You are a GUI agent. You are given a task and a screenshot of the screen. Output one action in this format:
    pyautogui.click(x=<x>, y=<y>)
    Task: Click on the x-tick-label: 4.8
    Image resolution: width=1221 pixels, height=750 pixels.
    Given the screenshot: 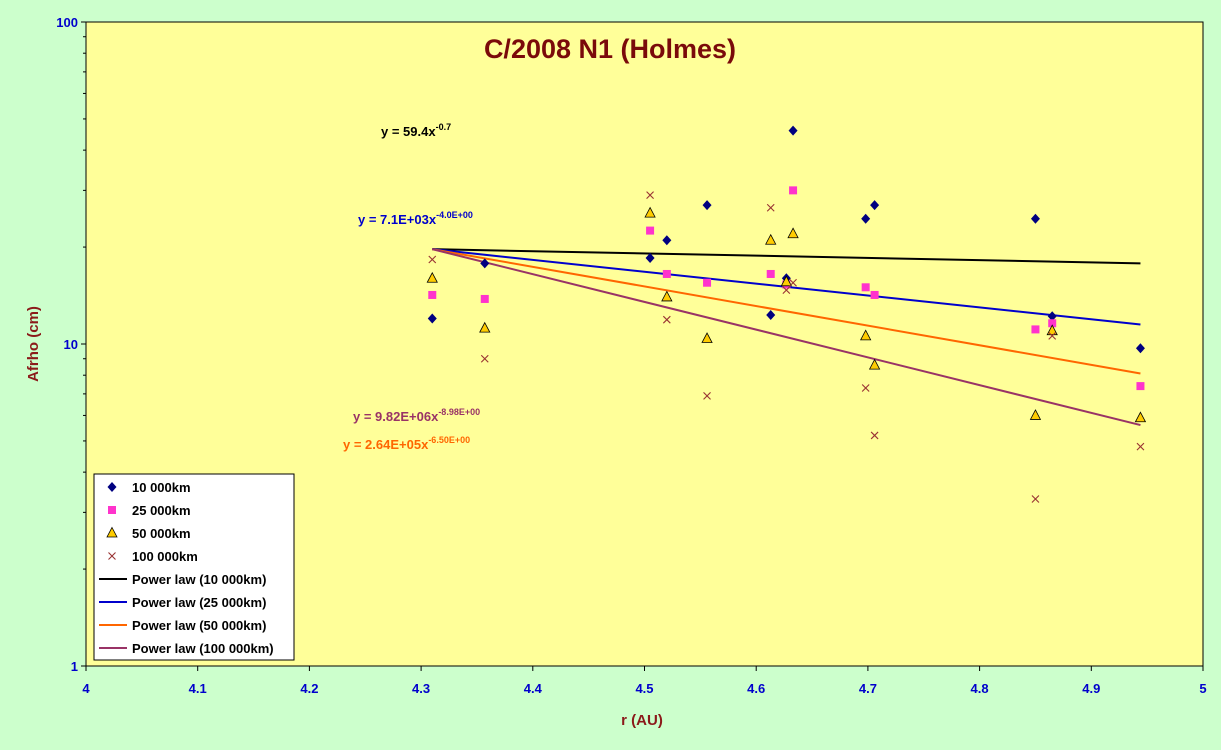 What is the action you would take?
    pyautogui.click(x=980, y=688)
    